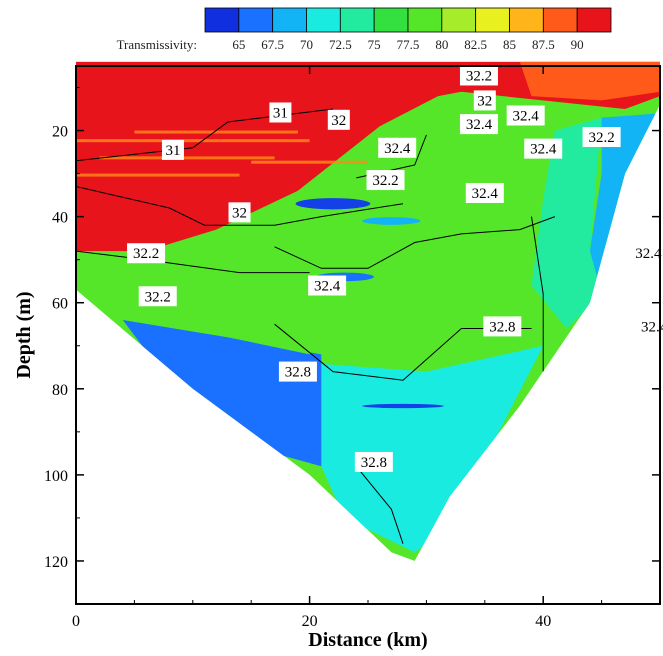  I want to click on contour-label-8: 32.2, so click(601, 137).